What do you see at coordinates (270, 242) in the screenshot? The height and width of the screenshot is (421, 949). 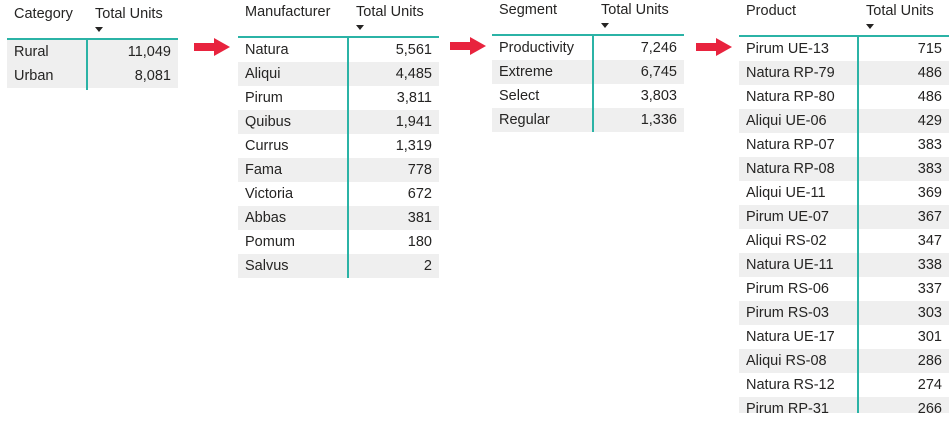 I see `row-label: Pomum` at bounding box center [270, 242].